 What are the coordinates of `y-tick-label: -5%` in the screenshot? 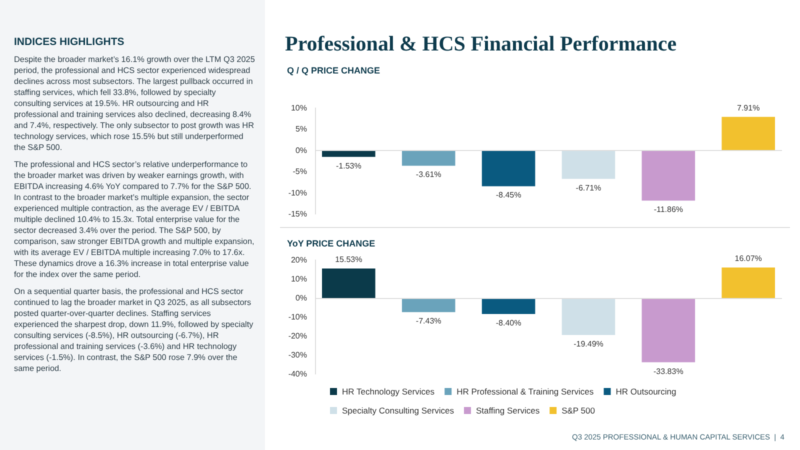 It's located at (299, 171).